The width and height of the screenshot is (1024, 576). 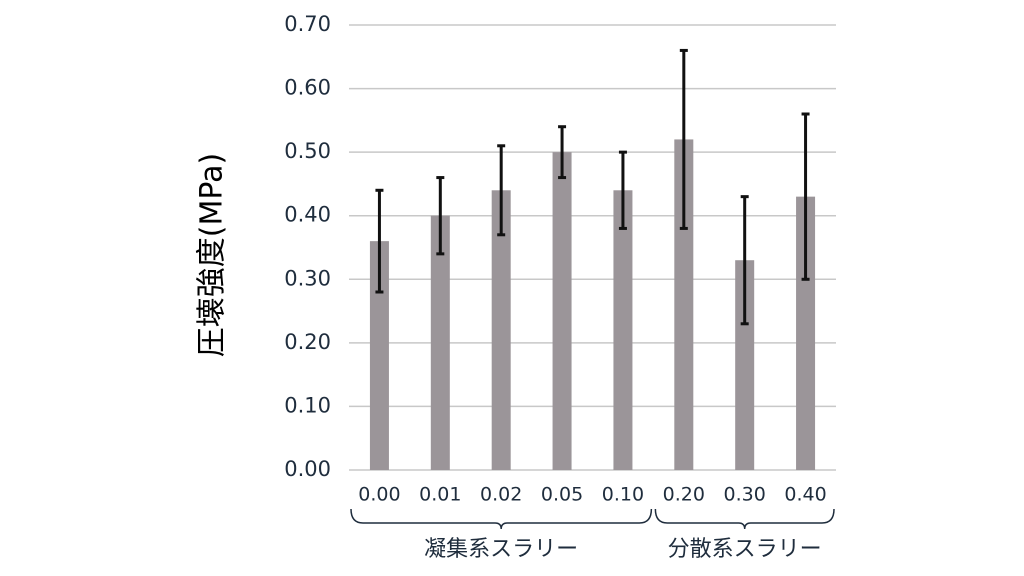 I want to click on x-tick-label: 0.01, so click(x=440, y=495).